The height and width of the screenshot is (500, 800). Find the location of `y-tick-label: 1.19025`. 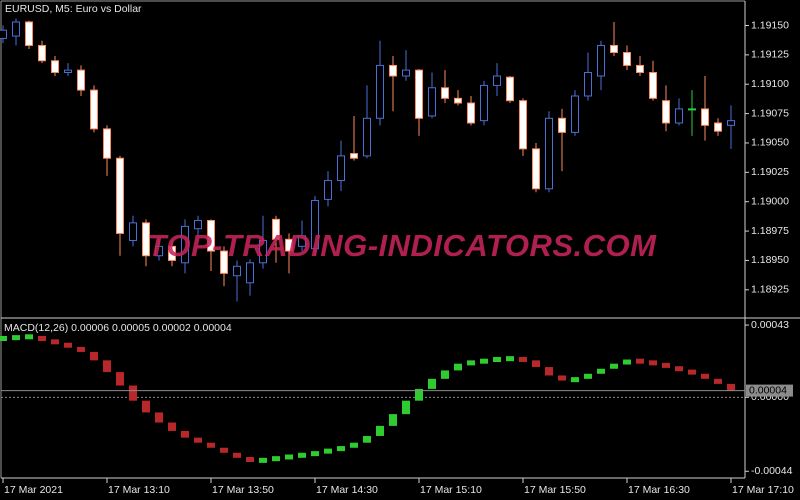

y-tick-label: 1.19025 is located at coordinates (770, 172).